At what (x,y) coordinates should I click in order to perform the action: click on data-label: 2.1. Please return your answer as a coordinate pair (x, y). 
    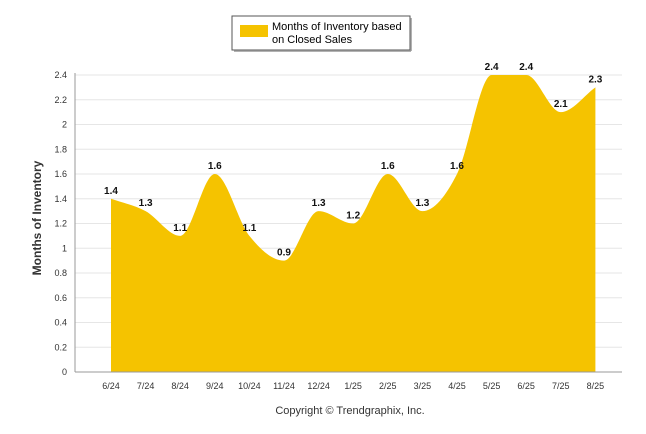
    Looking at the image, I should click on (561, 104).